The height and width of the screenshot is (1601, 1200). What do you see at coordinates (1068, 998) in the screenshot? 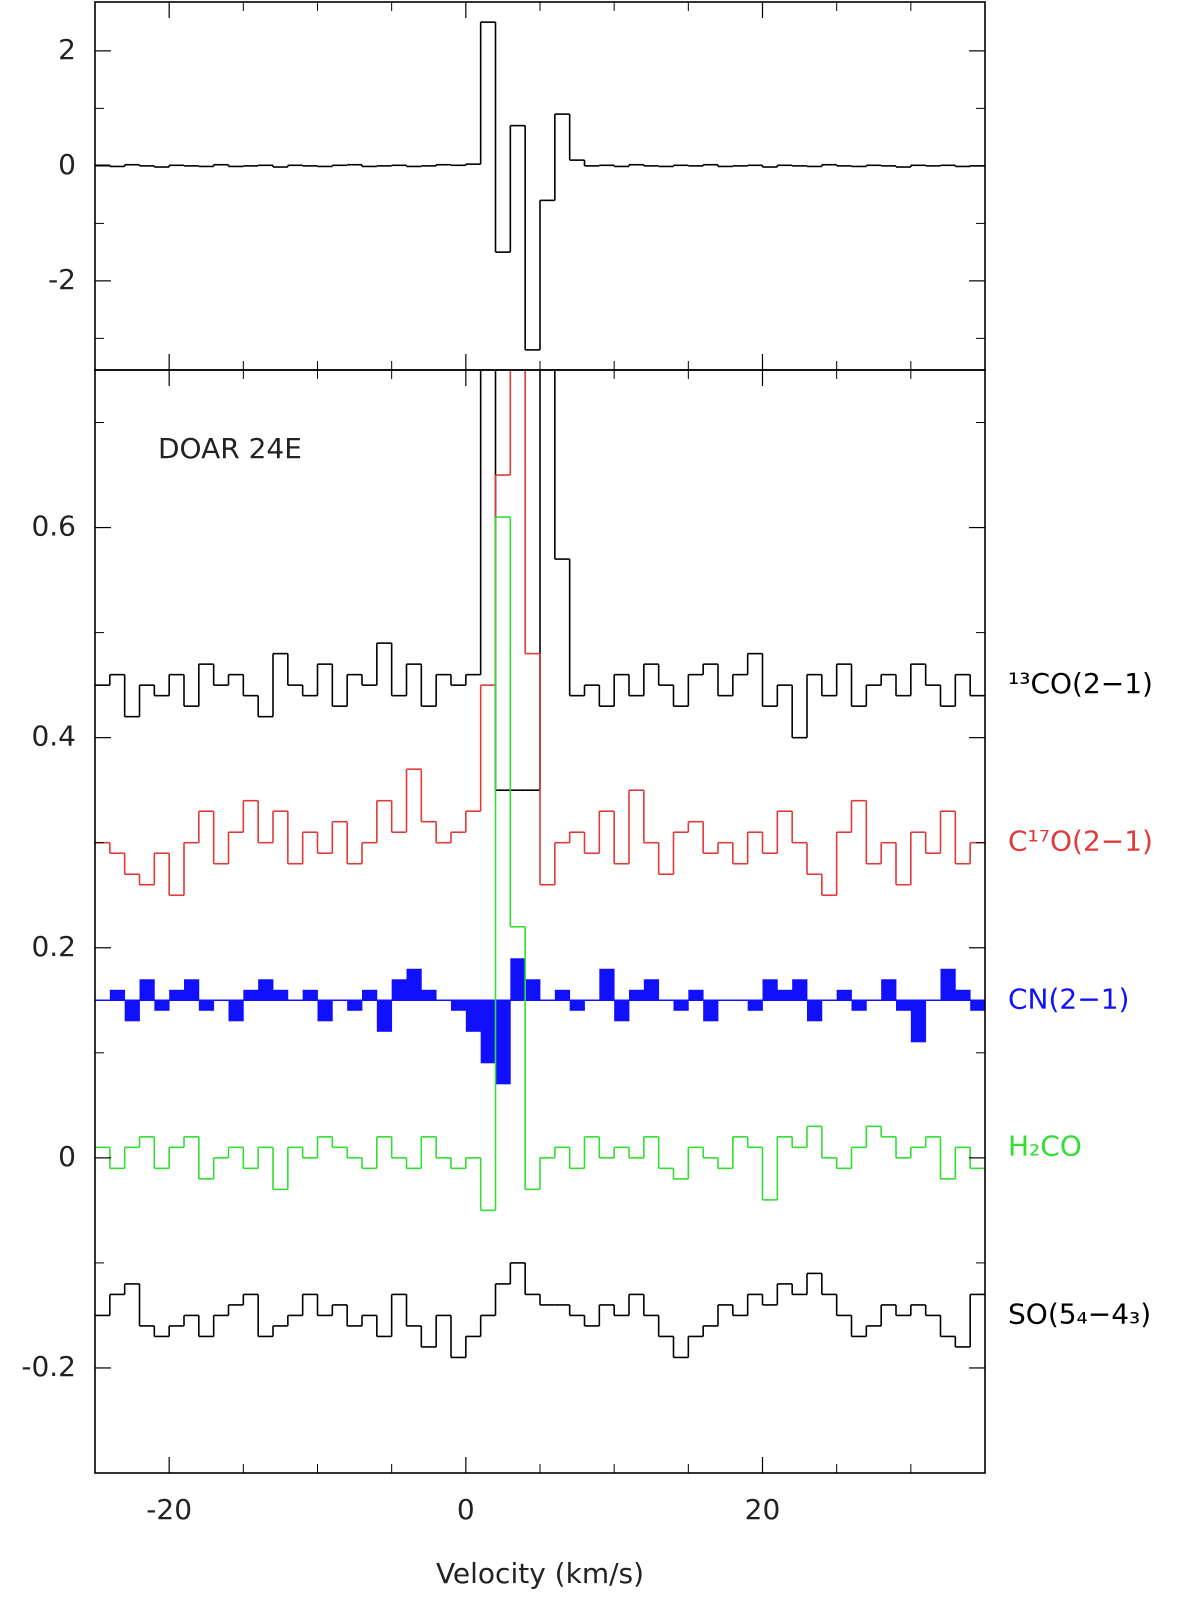
I see `series-label: CN(2−1)` at bounding box center [1068, 998].